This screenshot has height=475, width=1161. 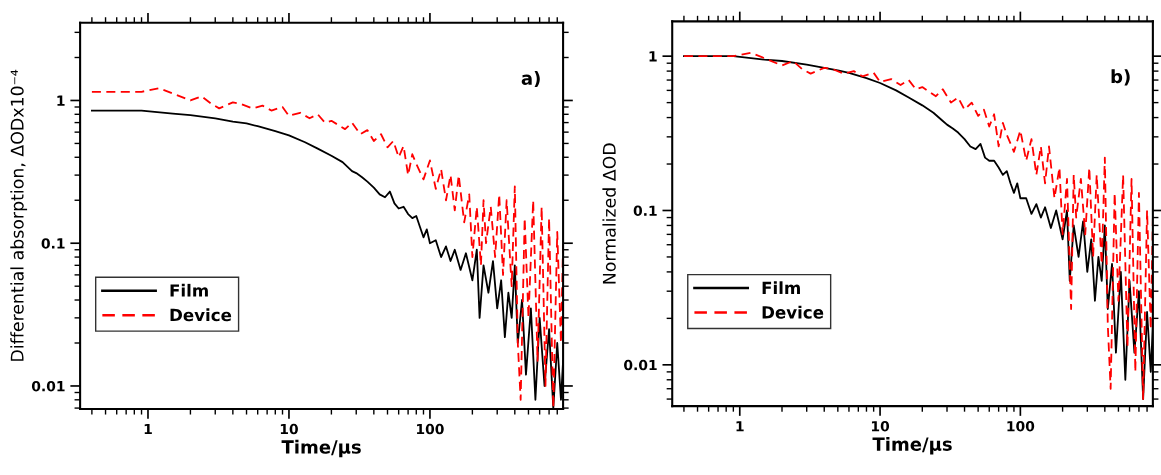 I want to click on annotation: a), so click(x=530, y=79).